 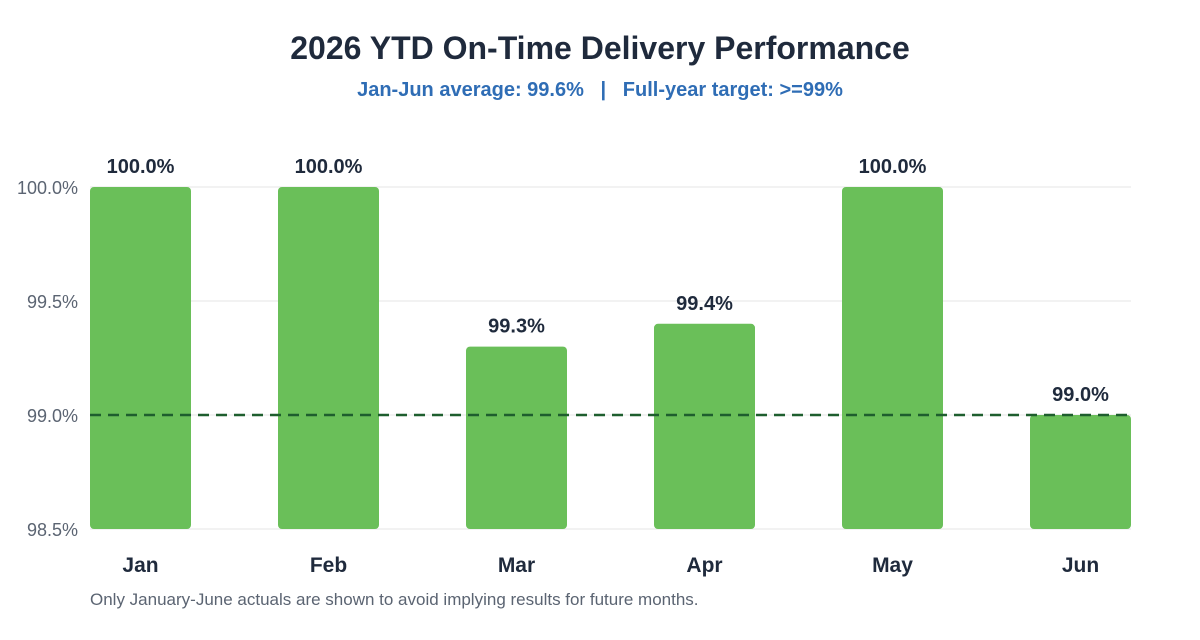 I want to click on bar-jan, so click(x=140, y=358).